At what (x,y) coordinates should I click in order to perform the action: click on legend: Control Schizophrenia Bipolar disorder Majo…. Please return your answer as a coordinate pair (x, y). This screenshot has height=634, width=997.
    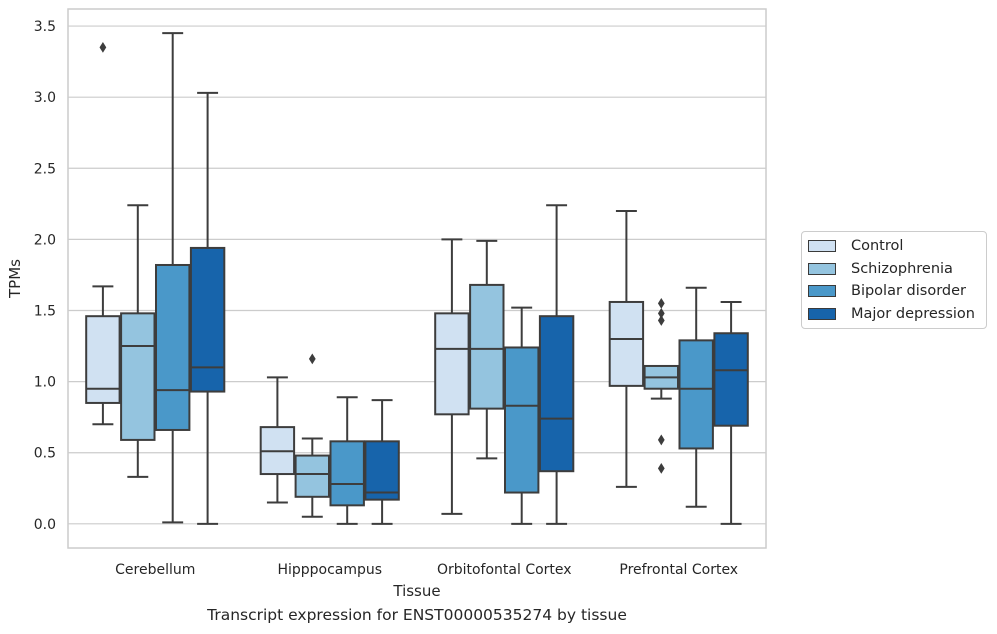
    Looking at the image, I should click on (894, 280).